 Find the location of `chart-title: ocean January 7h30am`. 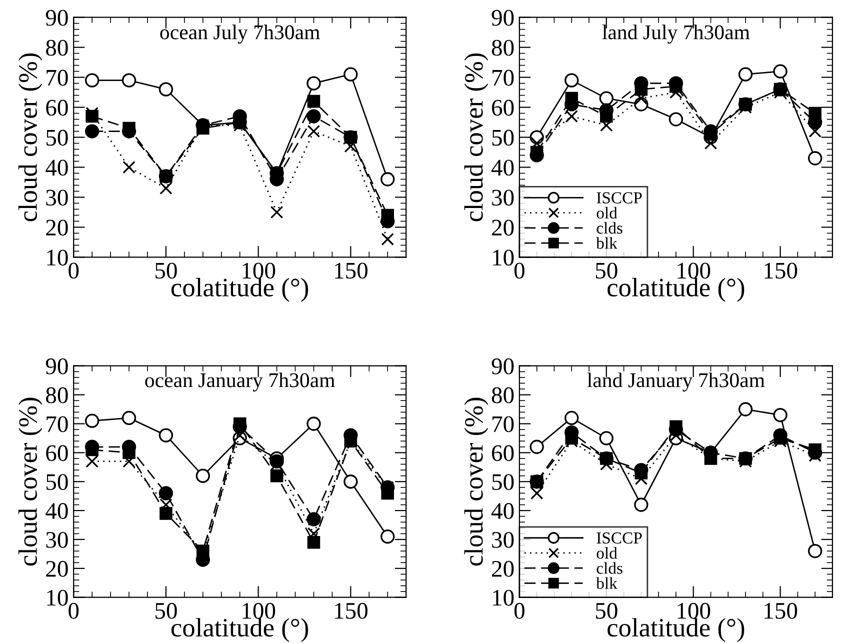

chart-title: ocean January 7h30am is located at coordinates (240, 382).